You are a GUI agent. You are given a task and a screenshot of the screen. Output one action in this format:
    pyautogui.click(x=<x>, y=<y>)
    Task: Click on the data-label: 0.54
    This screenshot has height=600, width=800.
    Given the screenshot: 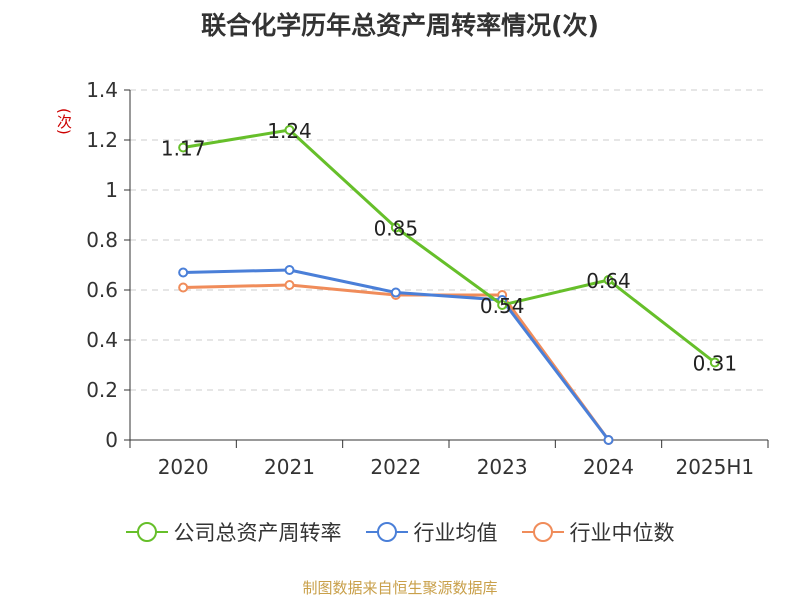 What is the action you would take?
    pyautogui.click(x=502, y=306)
    